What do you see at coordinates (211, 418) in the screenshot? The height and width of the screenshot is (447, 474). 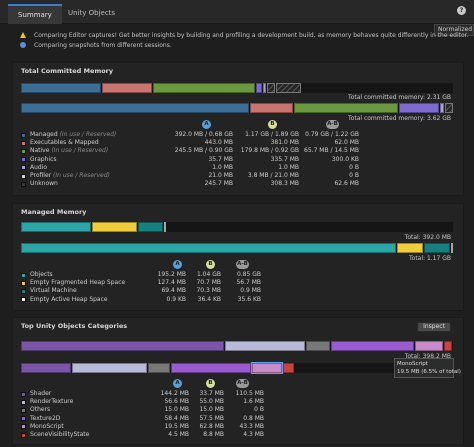 I see `value-b: 57.5 MB` at bounding box center [211, 418].